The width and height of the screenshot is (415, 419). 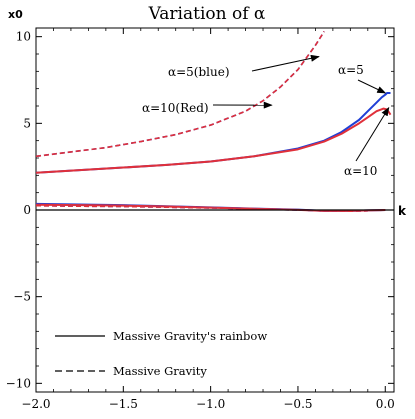 I want to click on y-tick-label: −5, so click(x=22, y=297).